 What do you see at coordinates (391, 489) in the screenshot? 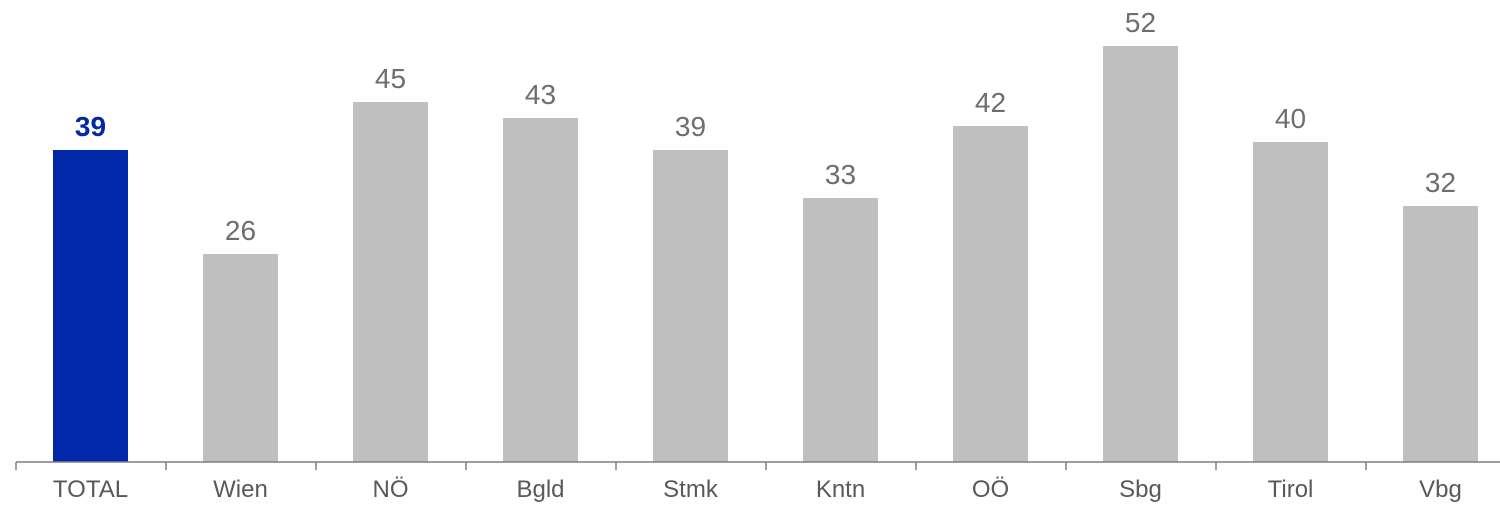
I see `category-label-noe: NÖ` at bounding box center [391, 489].